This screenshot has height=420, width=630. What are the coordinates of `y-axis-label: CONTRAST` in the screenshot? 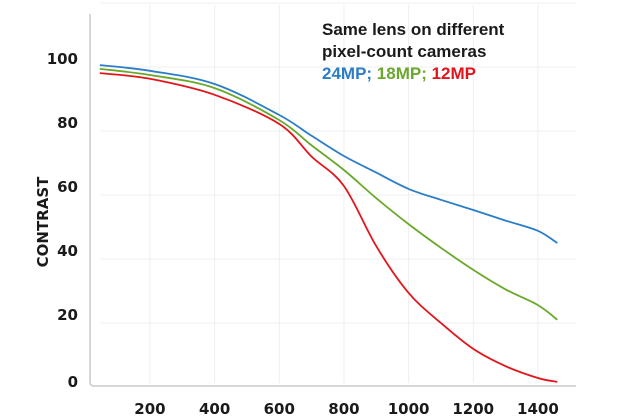 It's located at (43, 222).